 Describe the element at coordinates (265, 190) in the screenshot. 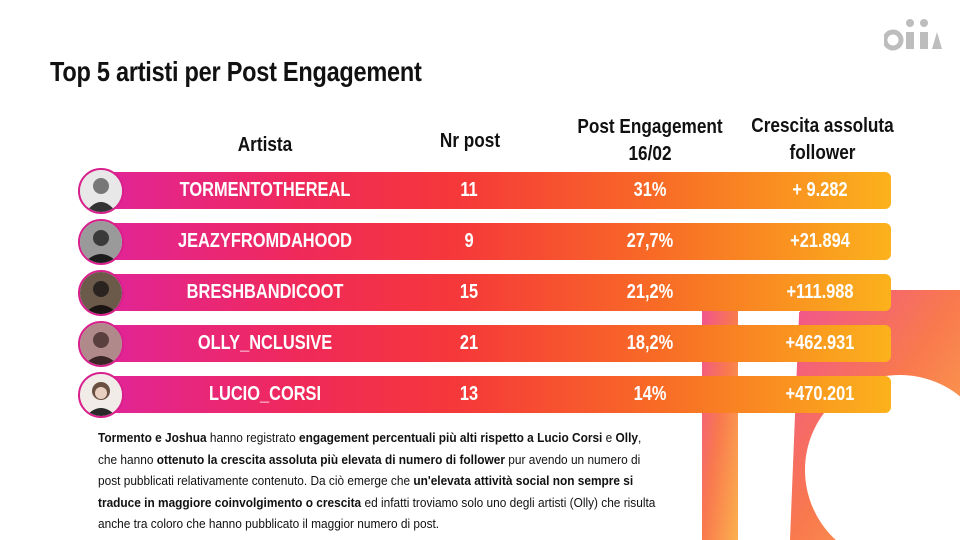

I see `artist-name: TORMENTOTHEREAL` at that location.